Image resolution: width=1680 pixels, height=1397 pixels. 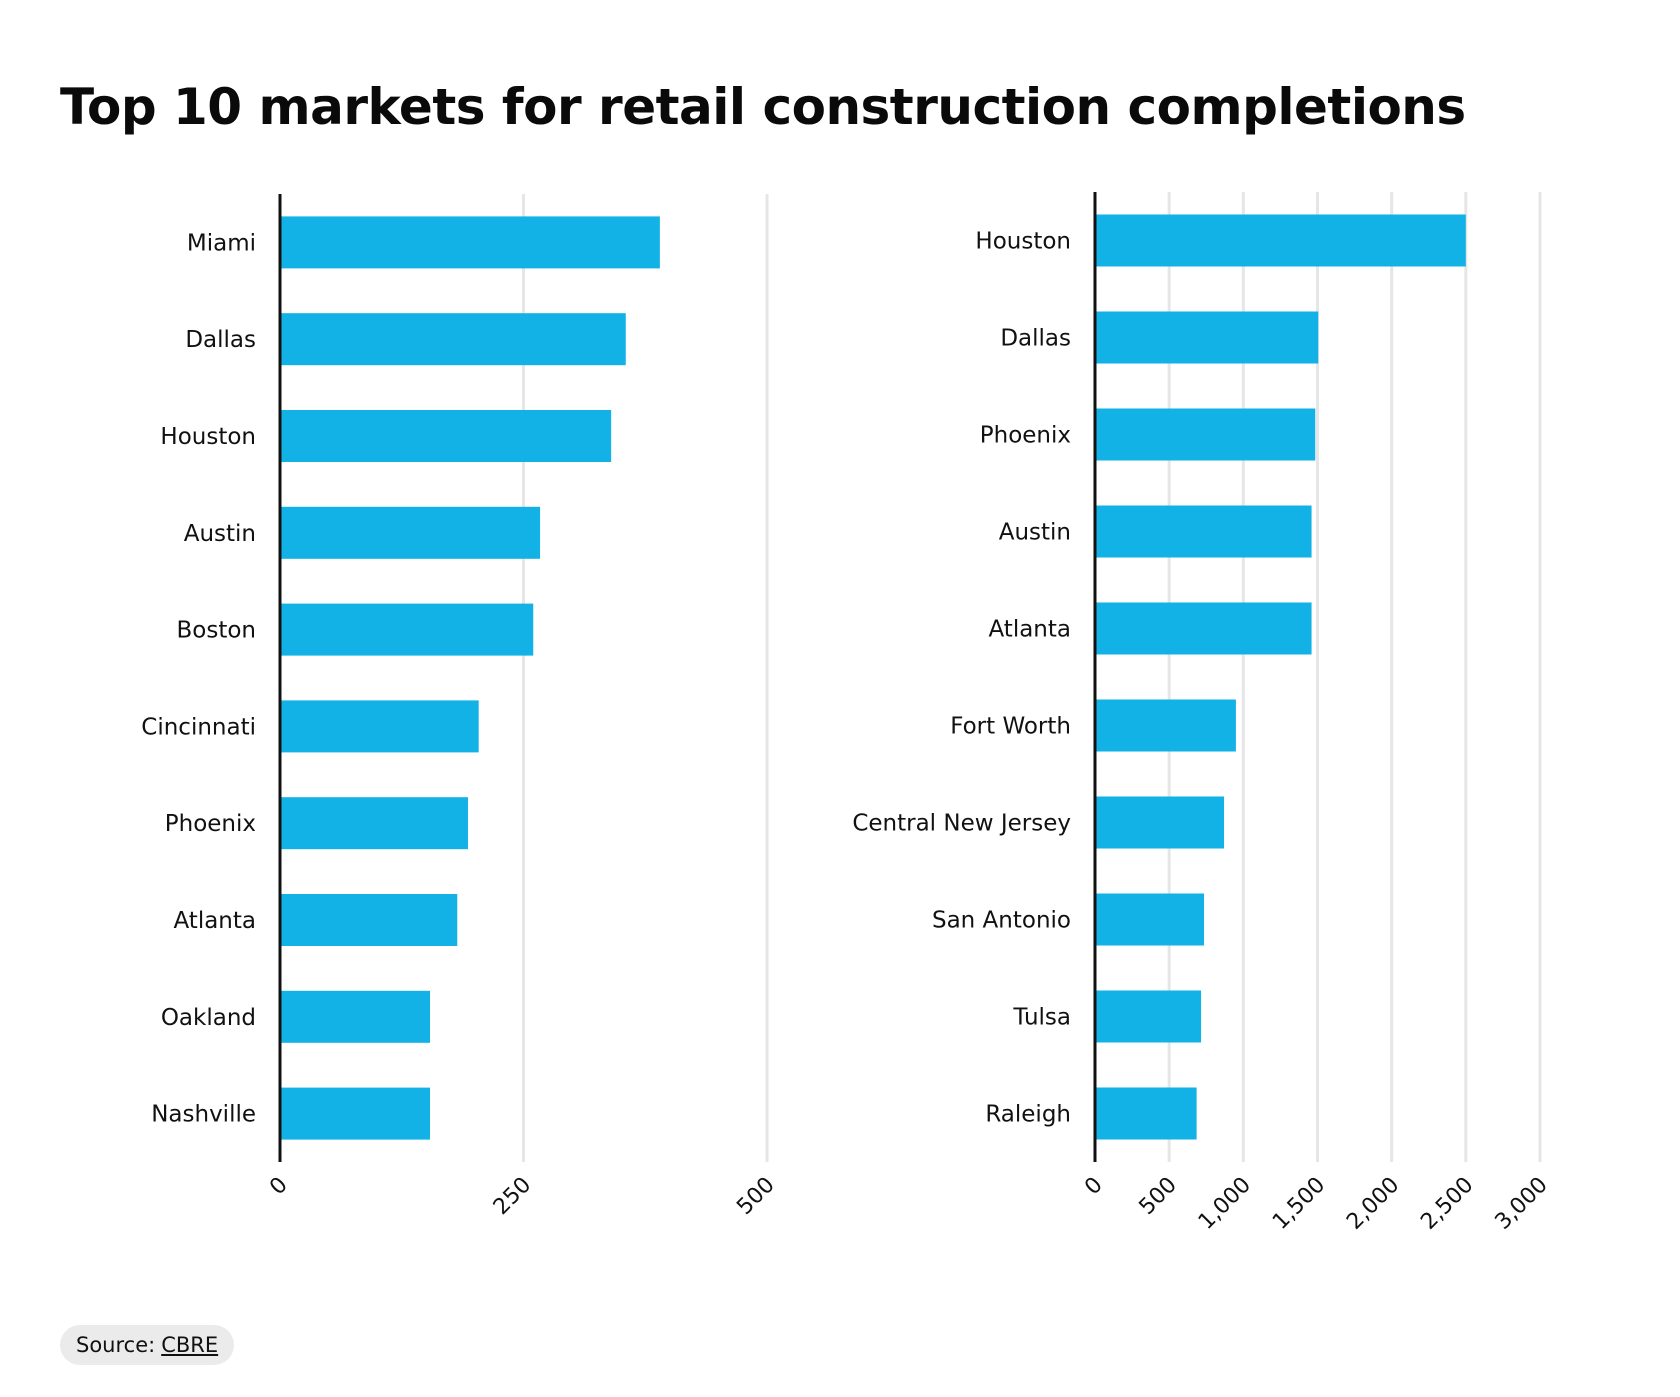 What do you see at coordinates (1001, 921) in the screenshot?
I see `category-label: San Antonio` at bounding box center [1001, 921].